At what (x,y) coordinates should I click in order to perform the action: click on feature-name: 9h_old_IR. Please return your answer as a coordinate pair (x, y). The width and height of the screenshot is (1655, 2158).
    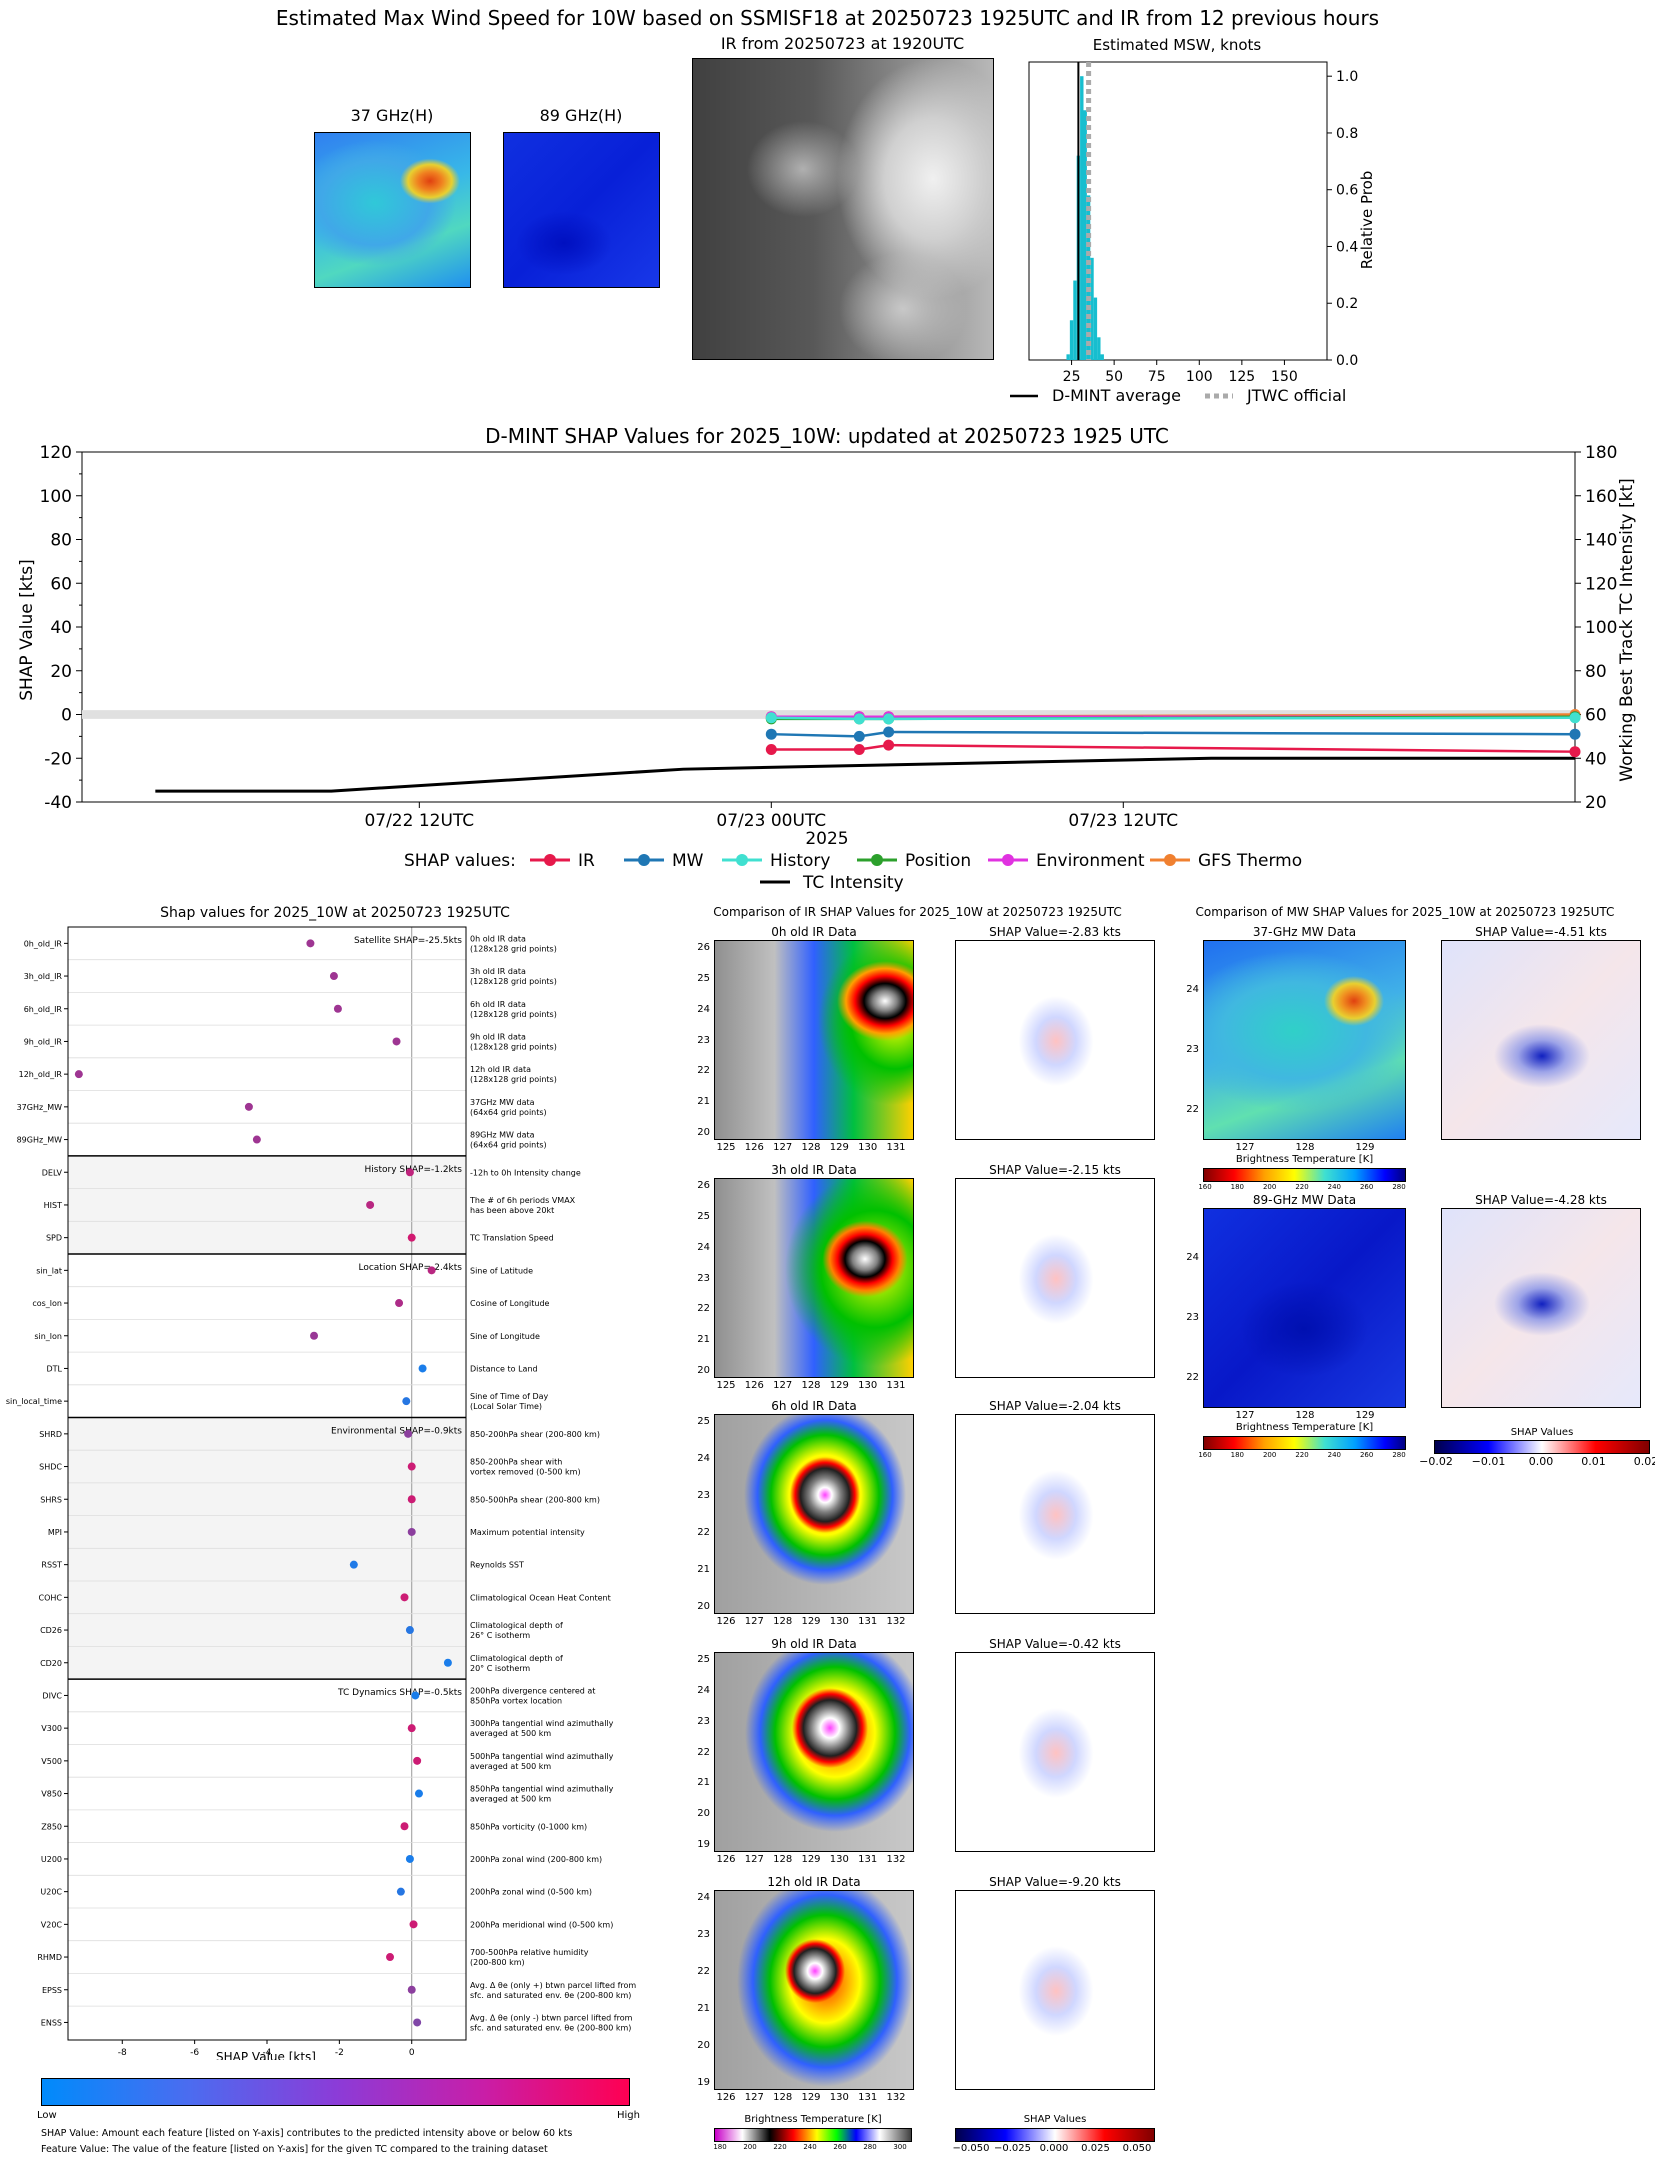
    Looking at the image, I should click on (43, 1041).